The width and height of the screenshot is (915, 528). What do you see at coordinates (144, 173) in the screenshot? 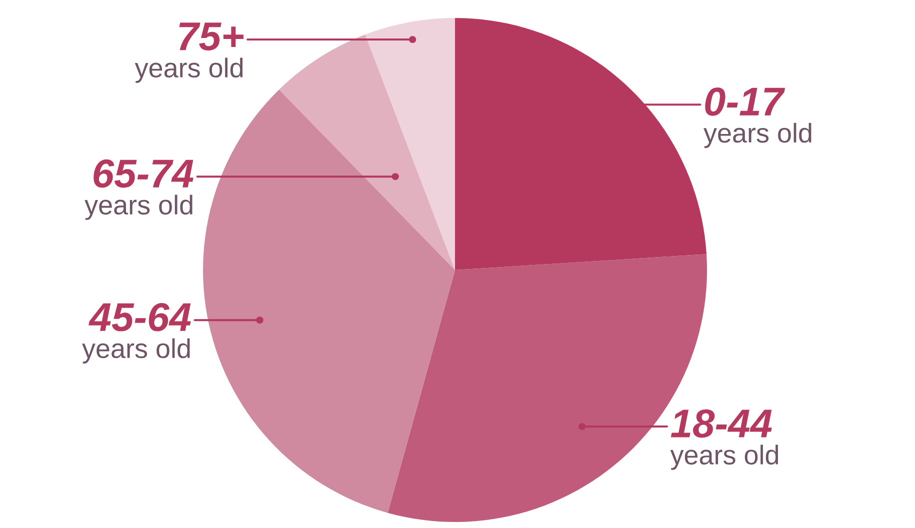
I see `slice-label: 65-74` at bounding box center [144, 173].